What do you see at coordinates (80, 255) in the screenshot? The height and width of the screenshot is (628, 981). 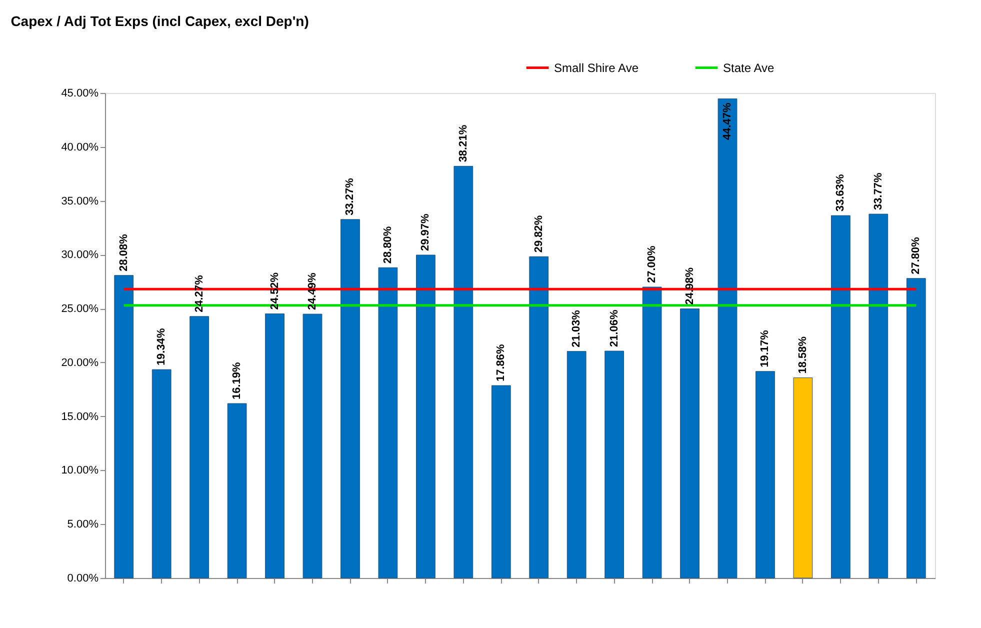 I see `y-tick-label: 30.00%` at bounding box center [80, 255].